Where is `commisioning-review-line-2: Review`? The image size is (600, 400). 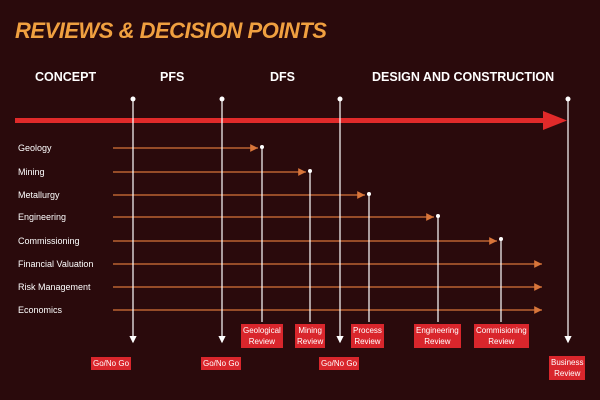 commisioning-review-line-2: Review is located at coordinates (501, 341).